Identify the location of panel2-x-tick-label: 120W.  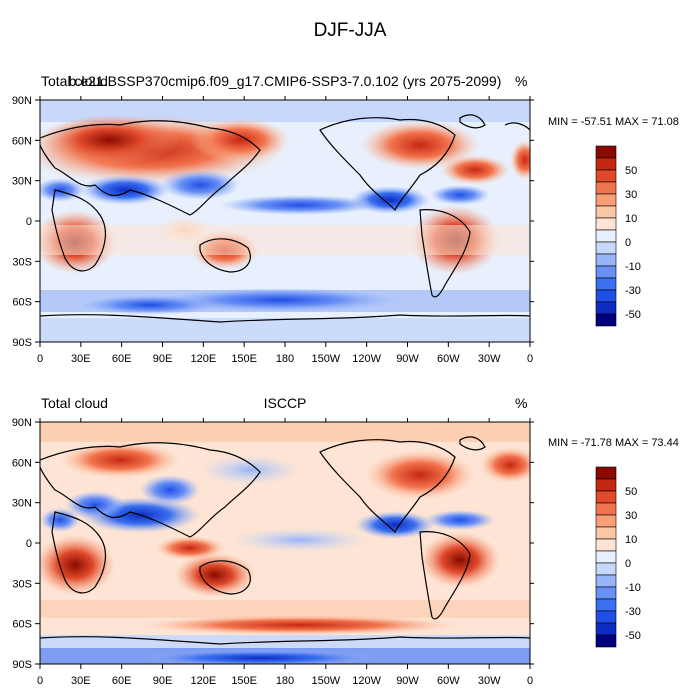
(366, 681).